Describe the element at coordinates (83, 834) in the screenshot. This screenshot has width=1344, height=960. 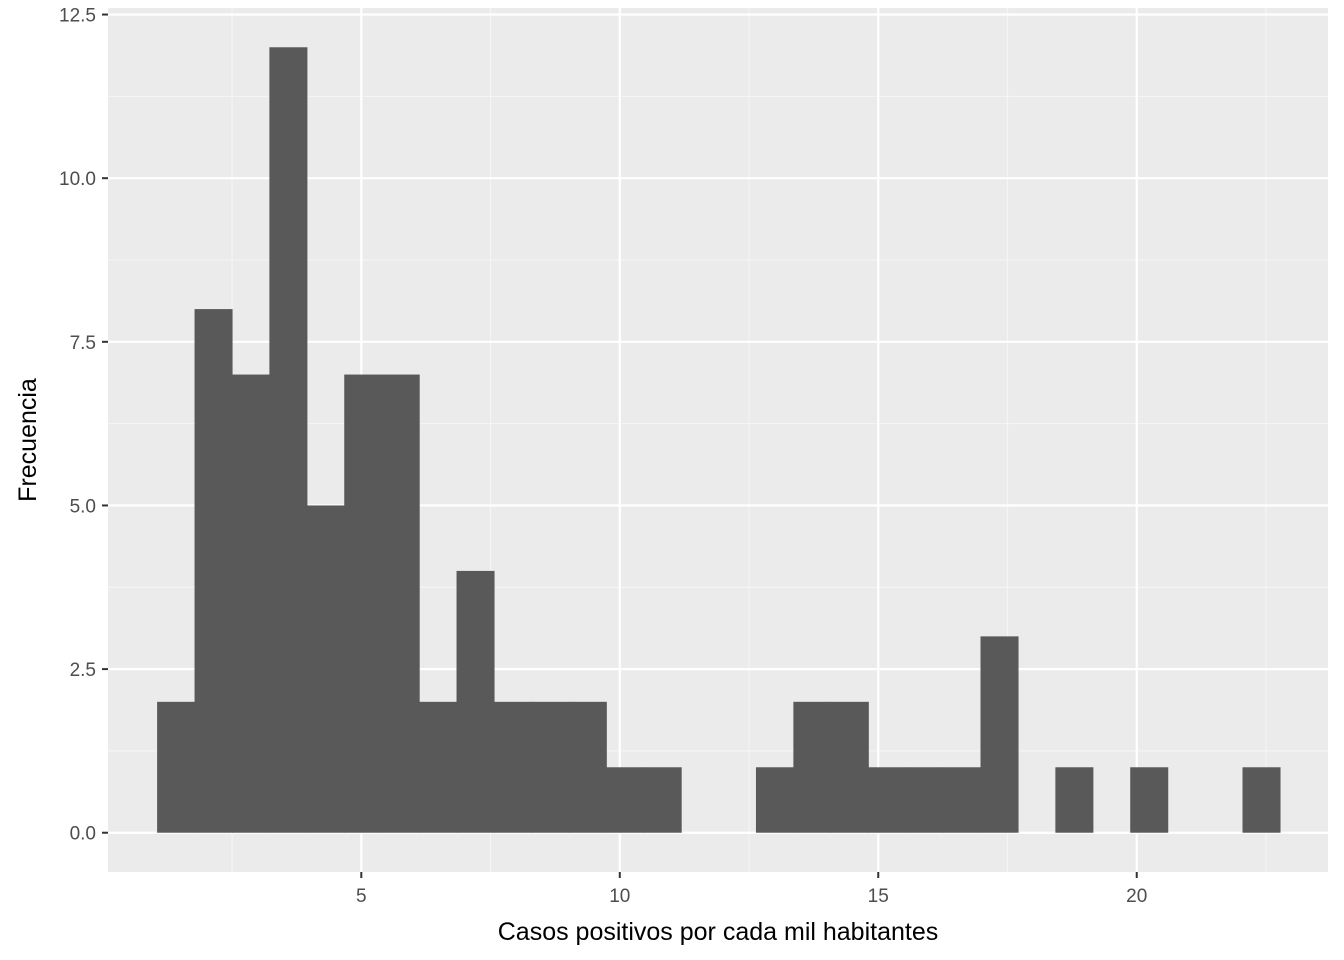
I see `y-tick-label: 0.0` at that location.